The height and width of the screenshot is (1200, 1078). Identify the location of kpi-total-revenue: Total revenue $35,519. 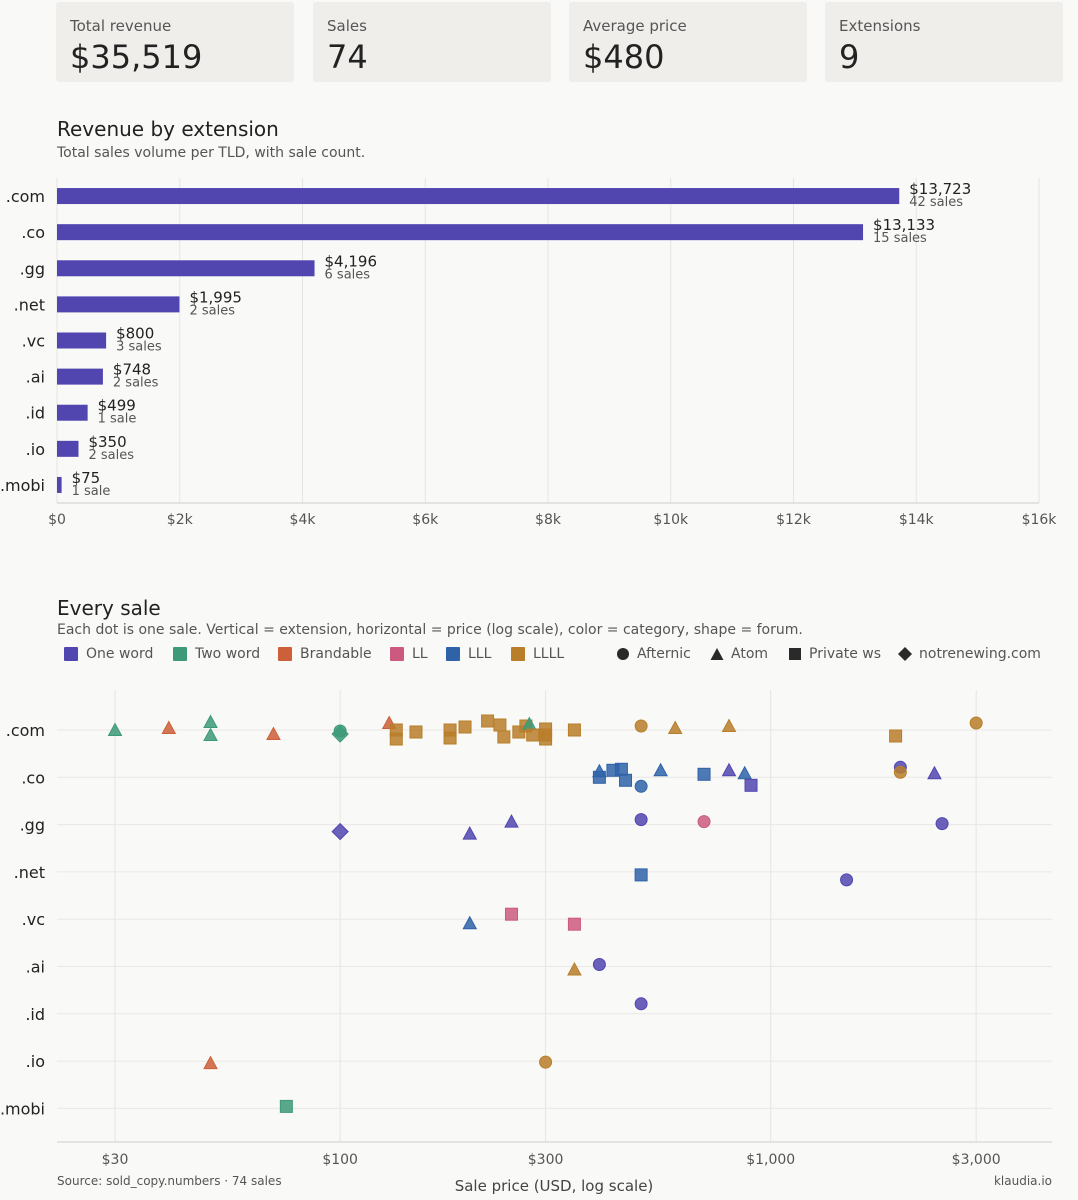
(175, 42).